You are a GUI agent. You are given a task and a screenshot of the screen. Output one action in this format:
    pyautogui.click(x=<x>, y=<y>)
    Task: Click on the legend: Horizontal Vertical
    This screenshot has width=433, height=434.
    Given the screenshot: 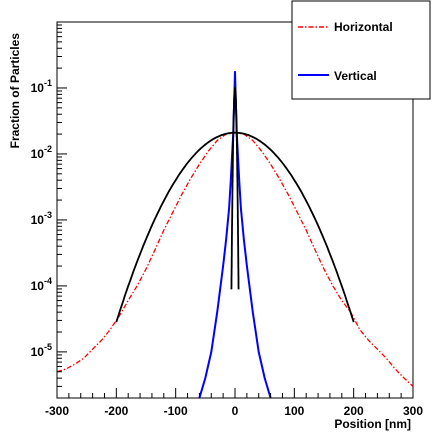 What is the action you would take?
    pyautogui.click(x=361, y=50)
    